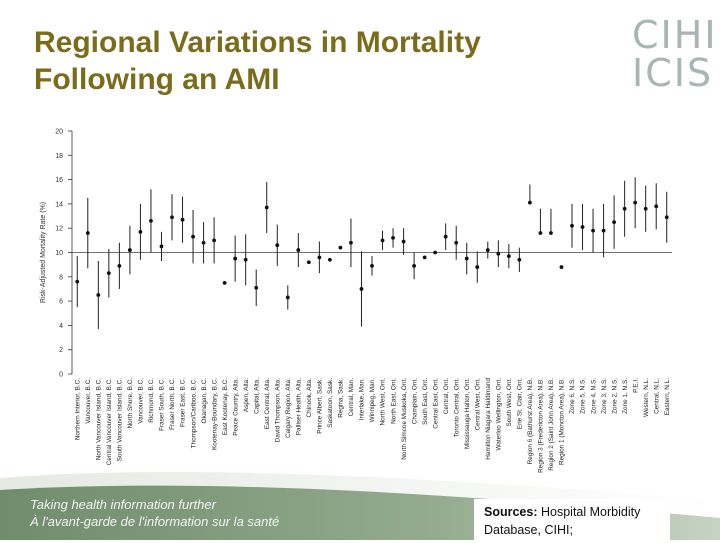 This screenshot has height=543, width=720. What do you see at coordinates (456, 408) in the screenshot?
I see `x-tick-label: Toronto Central, Ont.` at bounding box center [456, 408].